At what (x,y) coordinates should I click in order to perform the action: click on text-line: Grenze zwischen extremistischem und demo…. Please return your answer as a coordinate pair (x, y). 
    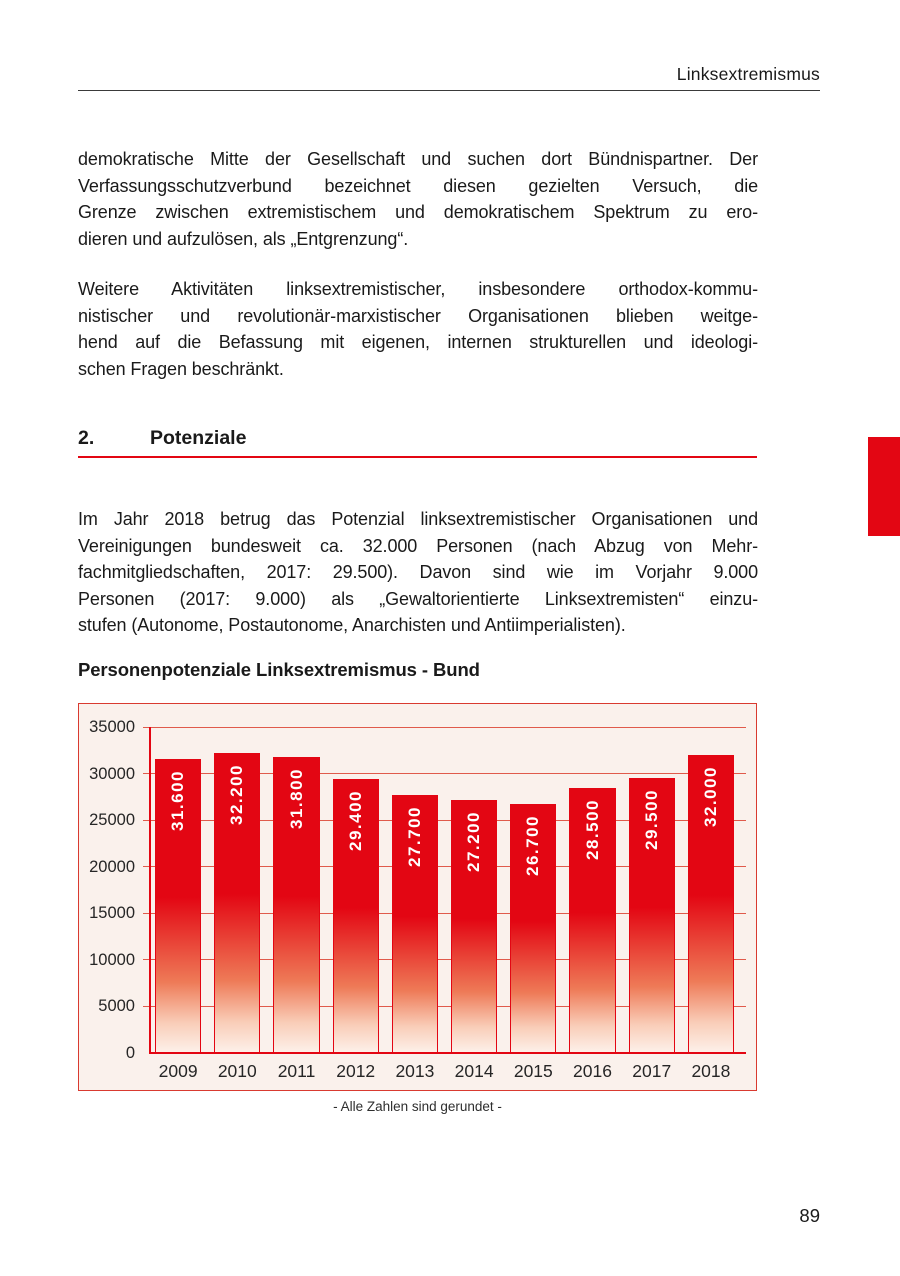
    Looking at the image, I should click on (418, 212).